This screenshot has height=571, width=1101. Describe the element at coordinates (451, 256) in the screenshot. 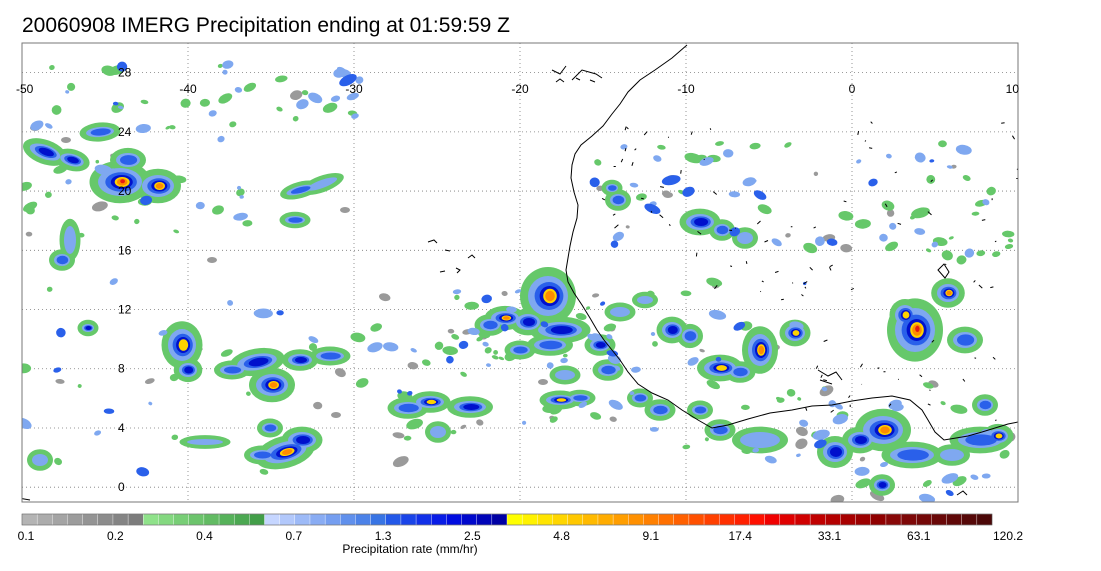

I see `cape-verde-islands` at that location.